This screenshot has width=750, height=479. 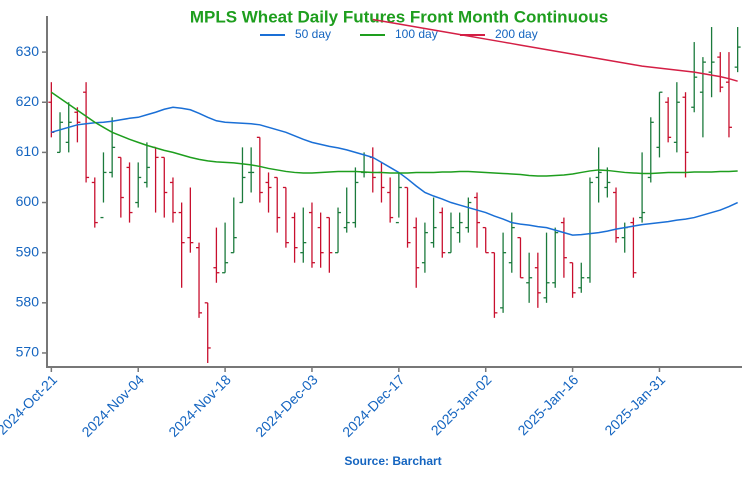 I want to click on y-tick-label: 580, so click(x=28, y=302).